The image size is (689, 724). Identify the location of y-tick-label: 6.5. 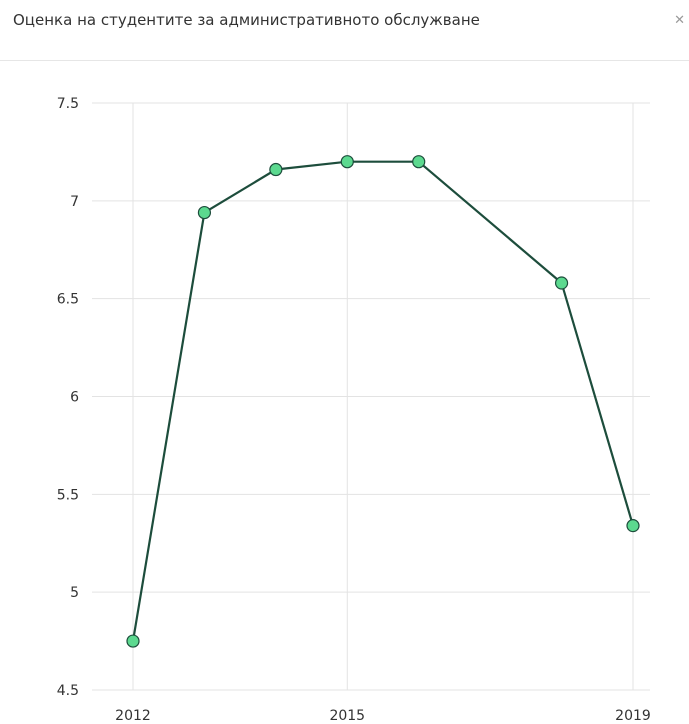
(68, 300).